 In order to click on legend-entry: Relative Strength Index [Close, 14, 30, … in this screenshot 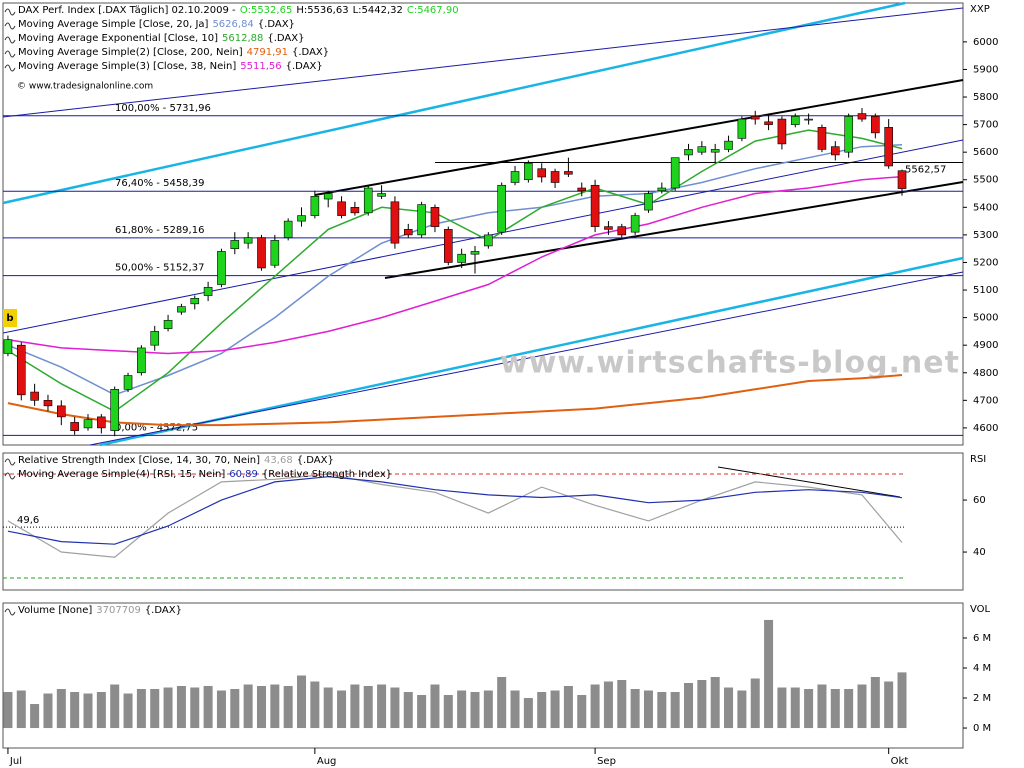, I will do `click(176, 460)`.